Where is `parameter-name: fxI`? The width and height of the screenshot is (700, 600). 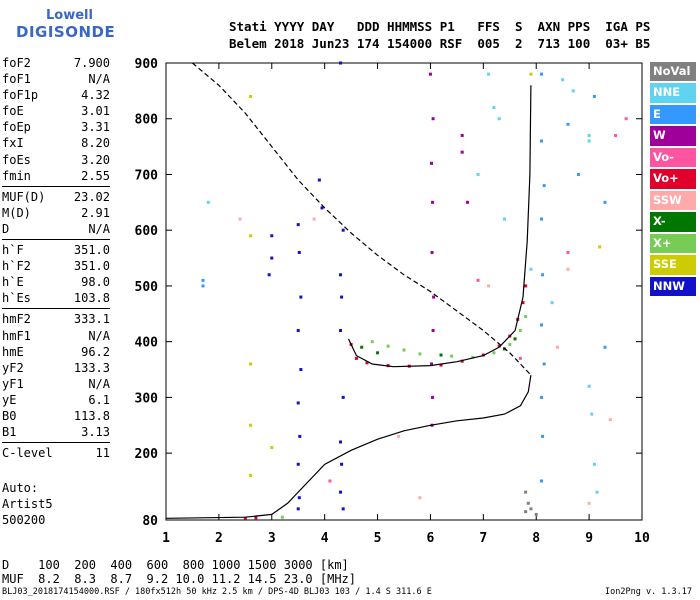
parameter-name: fxI is located at coordinates (13, 143).